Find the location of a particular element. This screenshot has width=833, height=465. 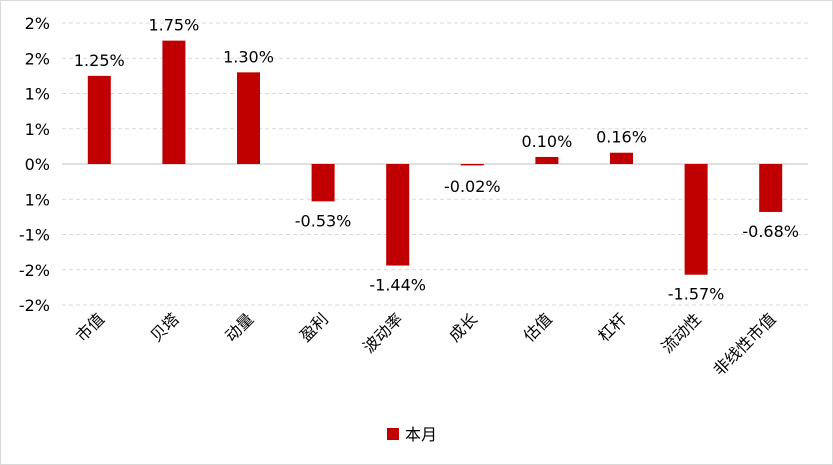

legend-swatch is located at coordinates (393, 434).